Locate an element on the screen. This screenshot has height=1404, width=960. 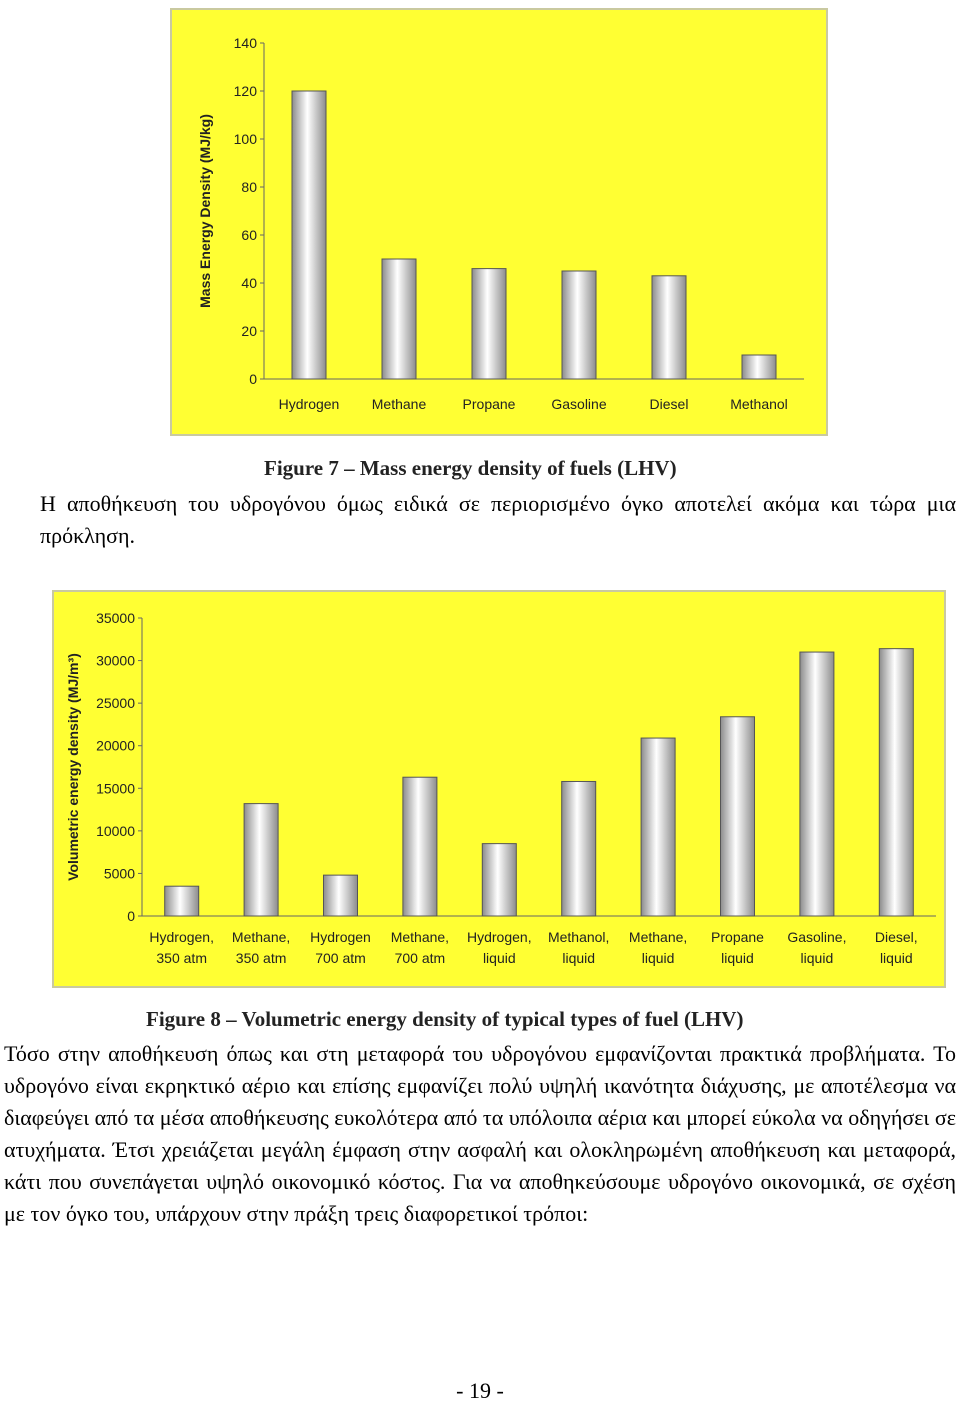
y-tick-label: 15000 is located at coordinates (115, 788).